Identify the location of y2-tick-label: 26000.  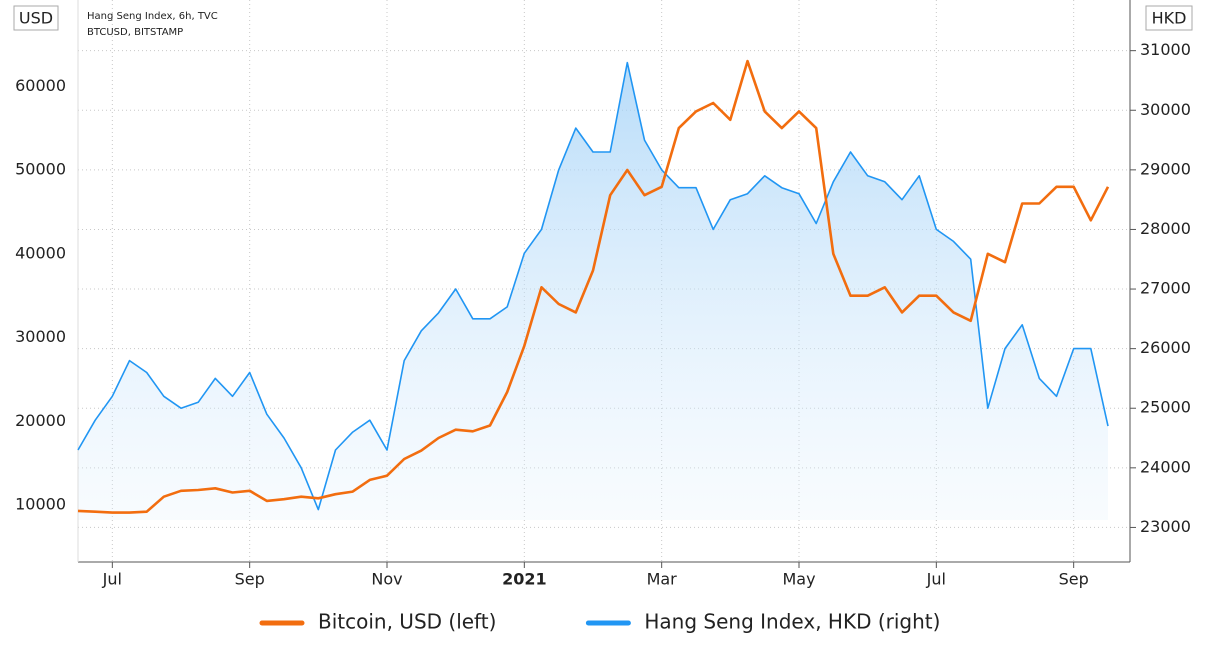
(1165, 347).